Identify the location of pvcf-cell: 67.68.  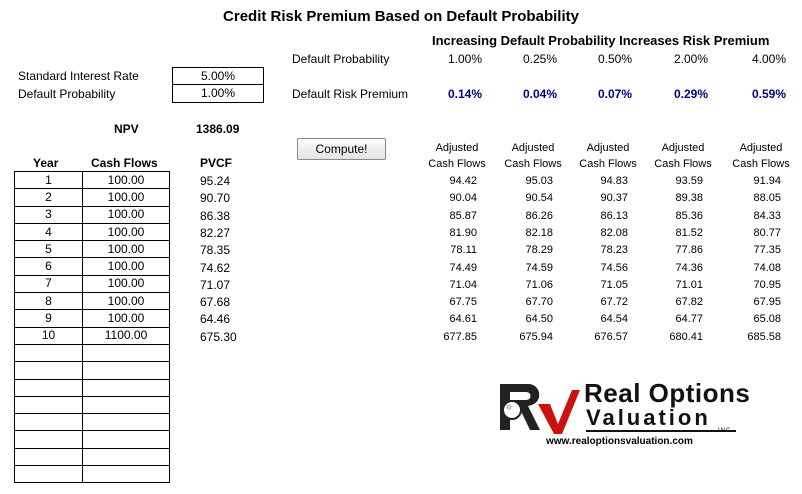
(215, 302).